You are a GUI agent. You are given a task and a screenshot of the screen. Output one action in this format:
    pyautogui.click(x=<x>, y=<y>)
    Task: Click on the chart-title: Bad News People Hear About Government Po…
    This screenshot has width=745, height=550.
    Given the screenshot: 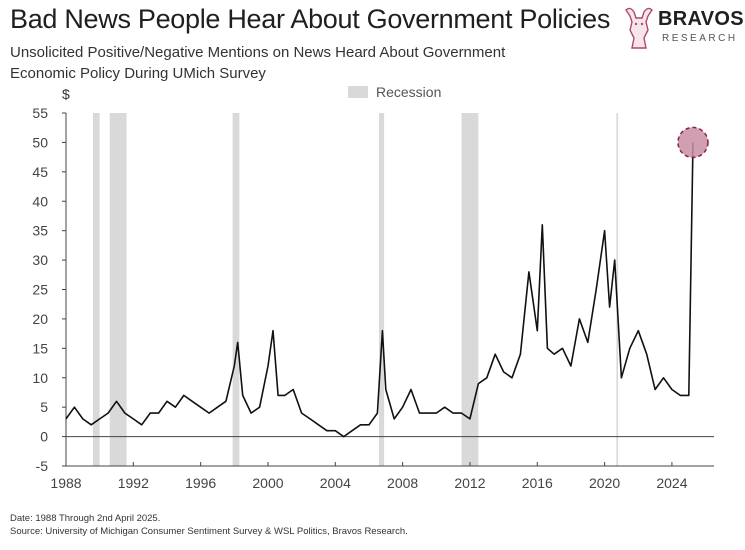 What is the action you would take?
    pyautogui.click(x=310, y=19)
    